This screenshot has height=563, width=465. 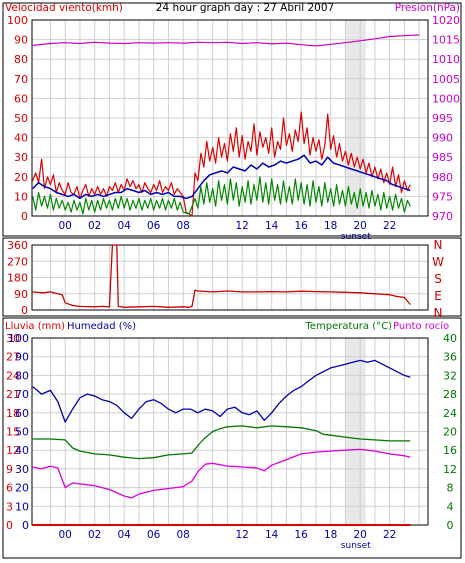 I want to click on temperature-tick-40: 40, so click(x=450, y=338).